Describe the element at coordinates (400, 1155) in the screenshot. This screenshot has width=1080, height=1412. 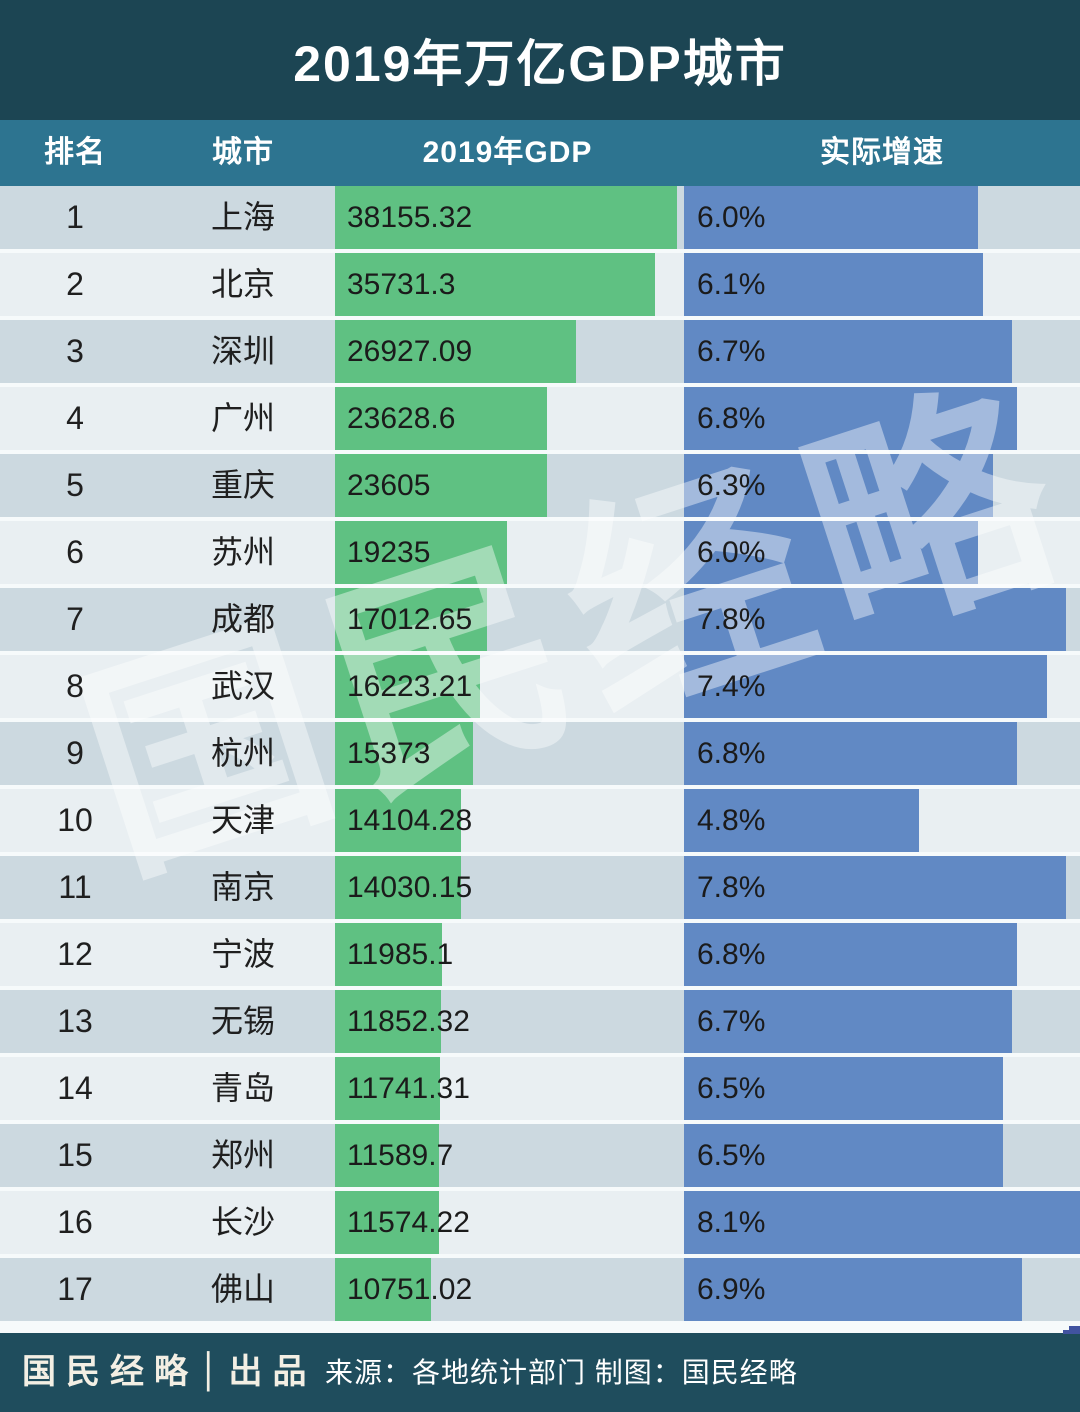
I see `gdp-value: 11589.7` at that location.